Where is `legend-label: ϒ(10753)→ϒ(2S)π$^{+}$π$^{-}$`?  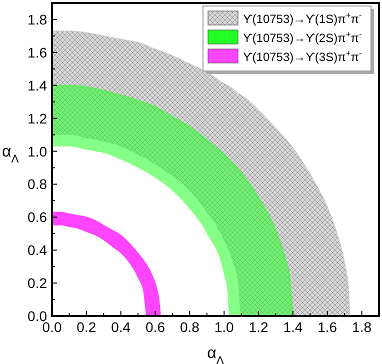
legend-label: ϒ(10753)→ϒ(2S)π$^{+}$π$^{-}$ is located at coordinates (302, 37).